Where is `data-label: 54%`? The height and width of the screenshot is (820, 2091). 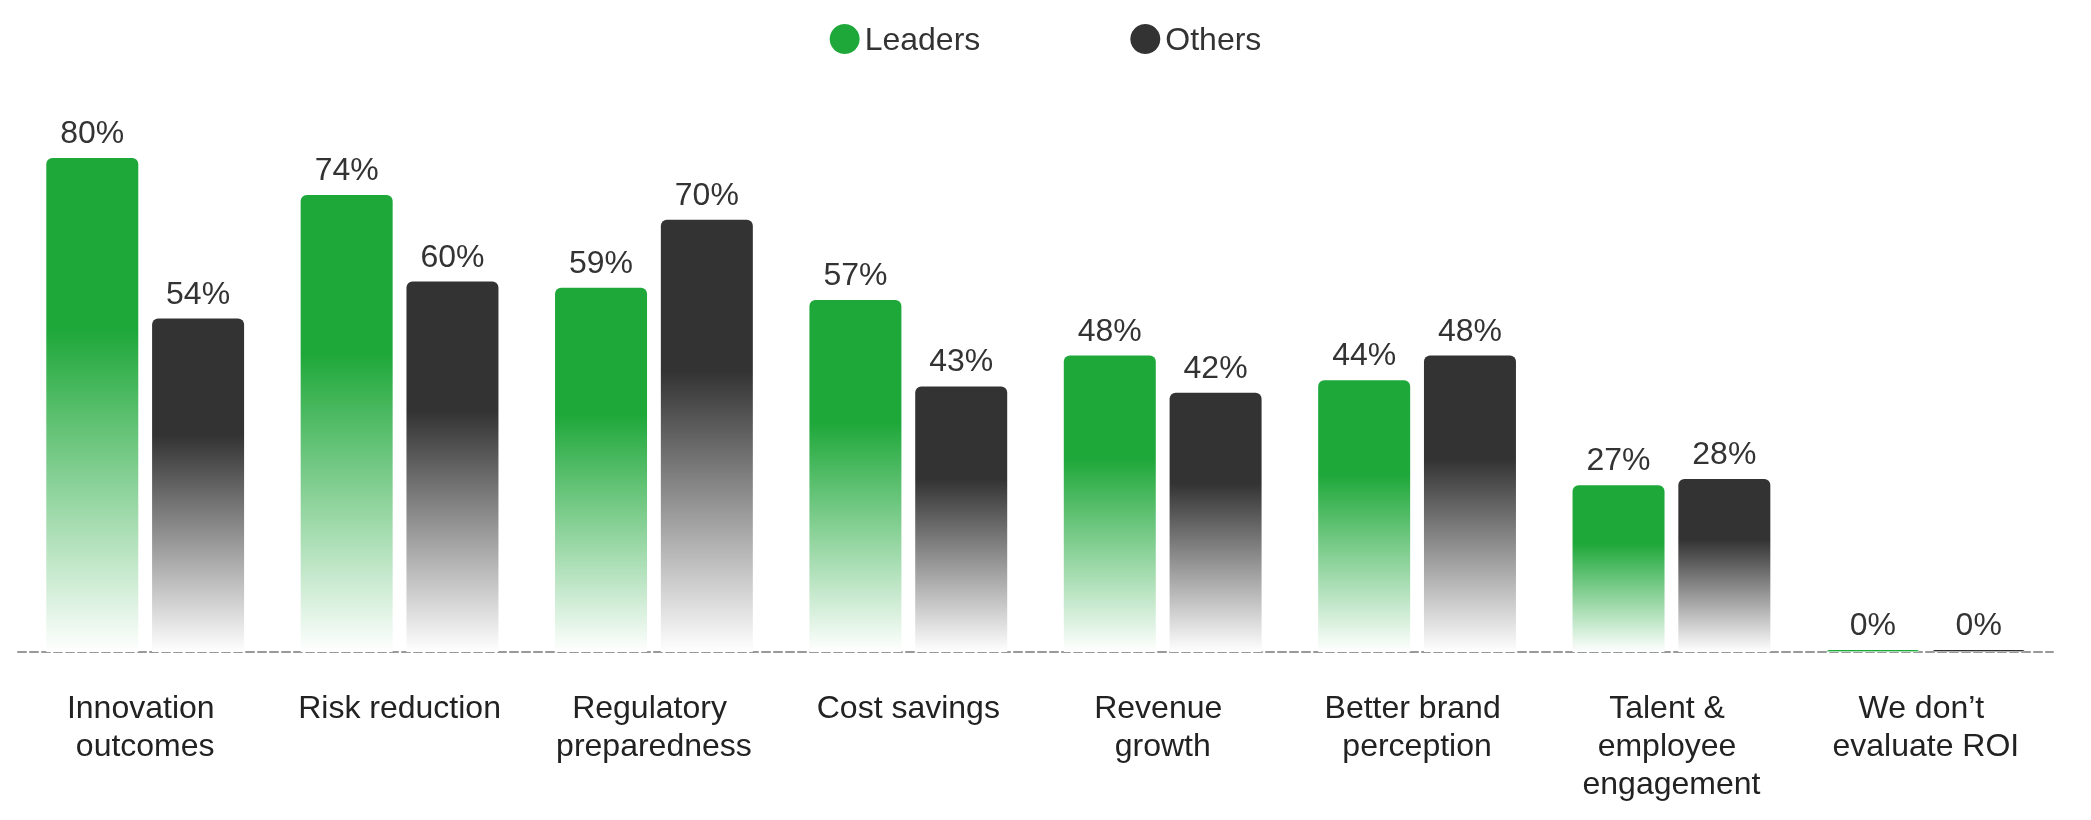
data-label: 54% is located at coordinates (198, 292).